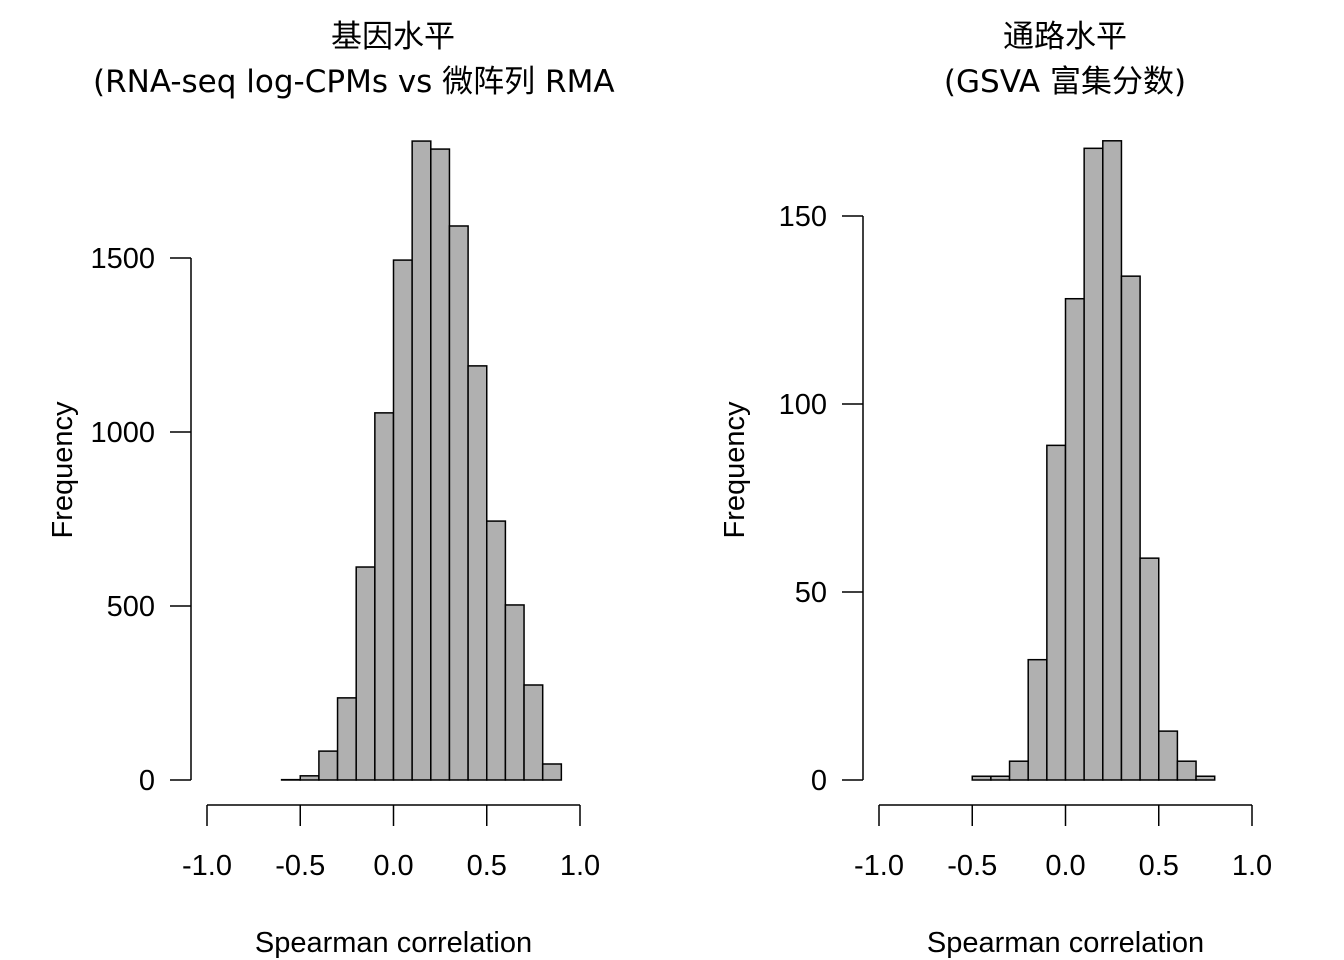 Image resolution: width=1344 pixels, height=960 pixels. I want to click on chart-title: 通路水平, so click(1065, 37).